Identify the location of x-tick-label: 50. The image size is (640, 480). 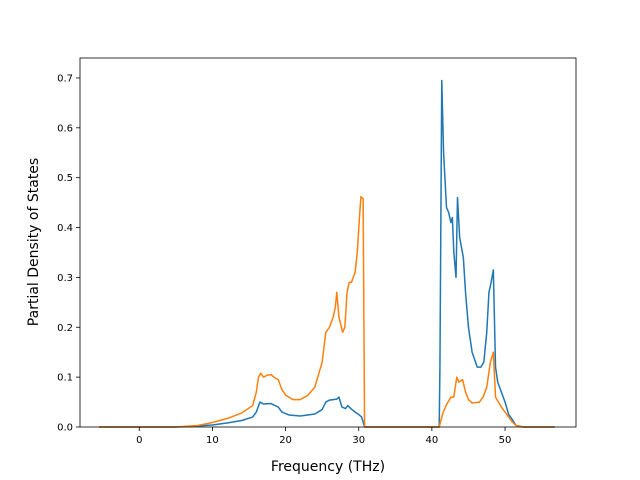
(505, 440).